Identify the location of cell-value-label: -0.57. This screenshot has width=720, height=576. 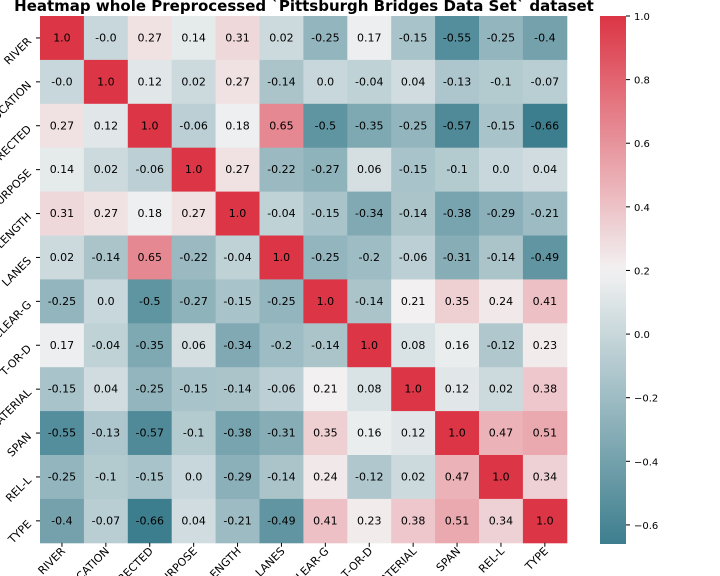
(150, 433).